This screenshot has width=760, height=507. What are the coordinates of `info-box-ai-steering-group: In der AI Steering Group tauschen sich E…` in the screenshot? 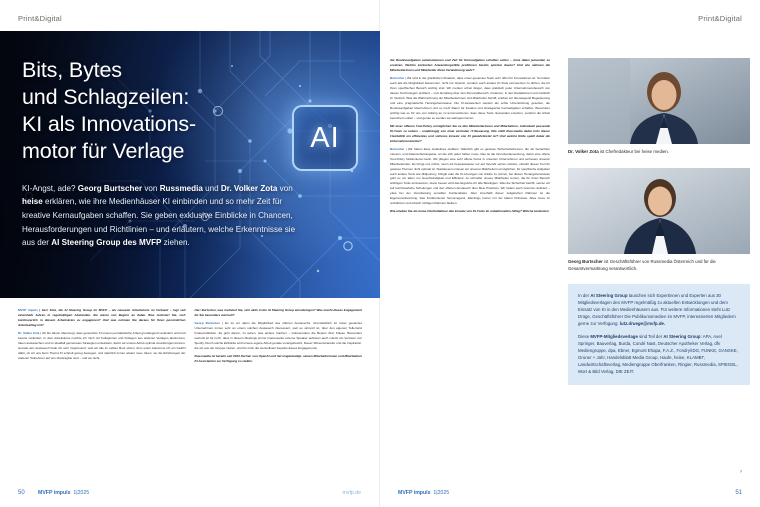 It's located at (659, 334).